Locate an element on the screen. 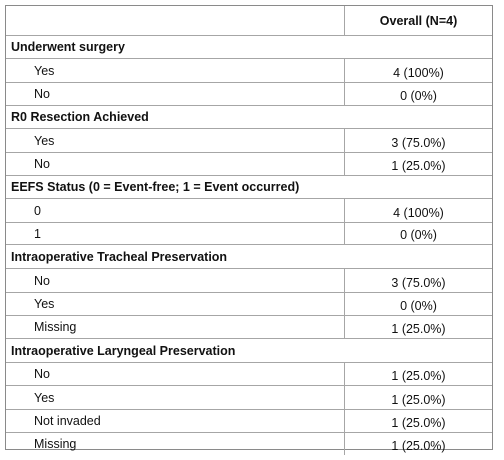 Image resolution: width=504 pixels, height=460 pixels. header-blank-cell is located at coordinates (175, 20).